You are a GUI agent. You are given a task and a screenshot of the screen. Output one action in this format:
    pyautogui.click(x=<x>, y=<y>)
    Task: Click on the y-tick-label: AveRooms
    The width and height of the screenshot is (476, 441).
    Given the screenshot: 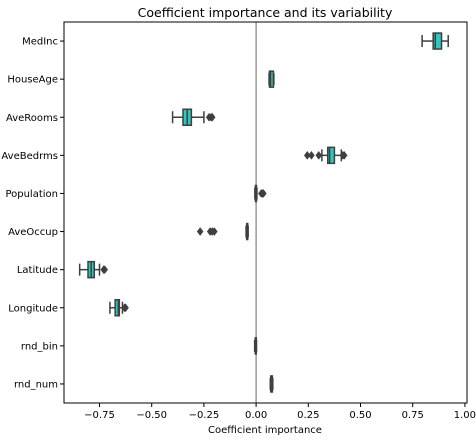 What is the action you would take?
    pyautogui.click(x=32, y=118)
    